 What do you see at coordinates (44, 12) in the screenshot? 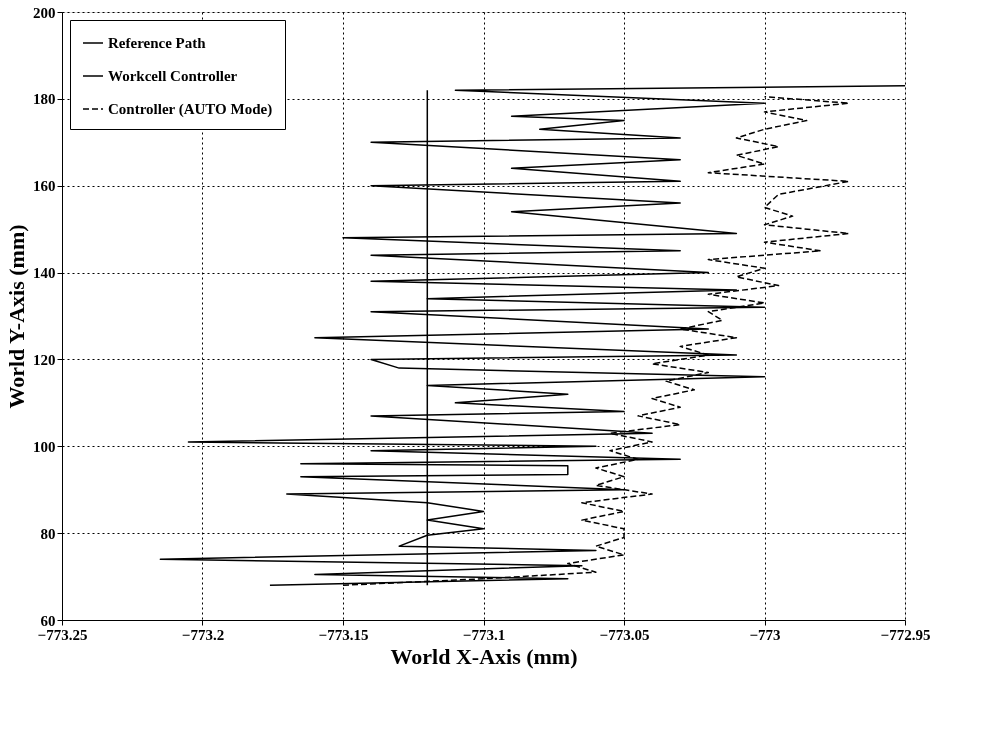
I see `y-tick-label: 200` at bounding box center [44, 12].